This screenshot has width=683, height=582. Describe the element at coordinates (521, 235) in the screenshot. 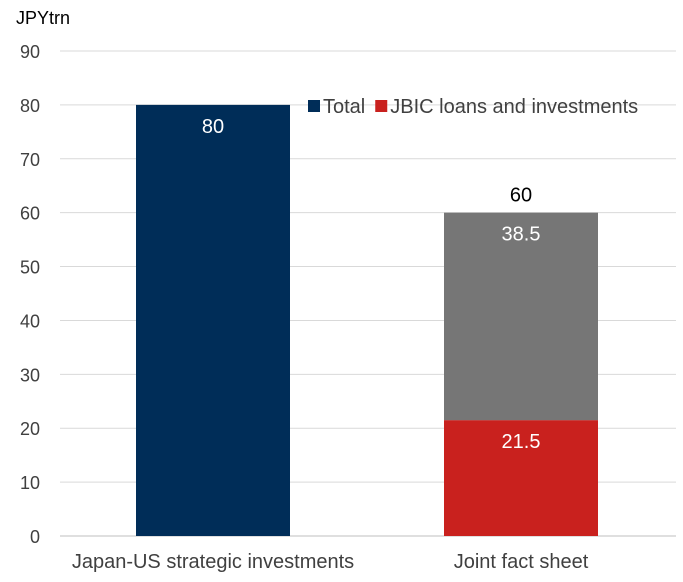

I see `bar-value-label: 38.5` at that location.